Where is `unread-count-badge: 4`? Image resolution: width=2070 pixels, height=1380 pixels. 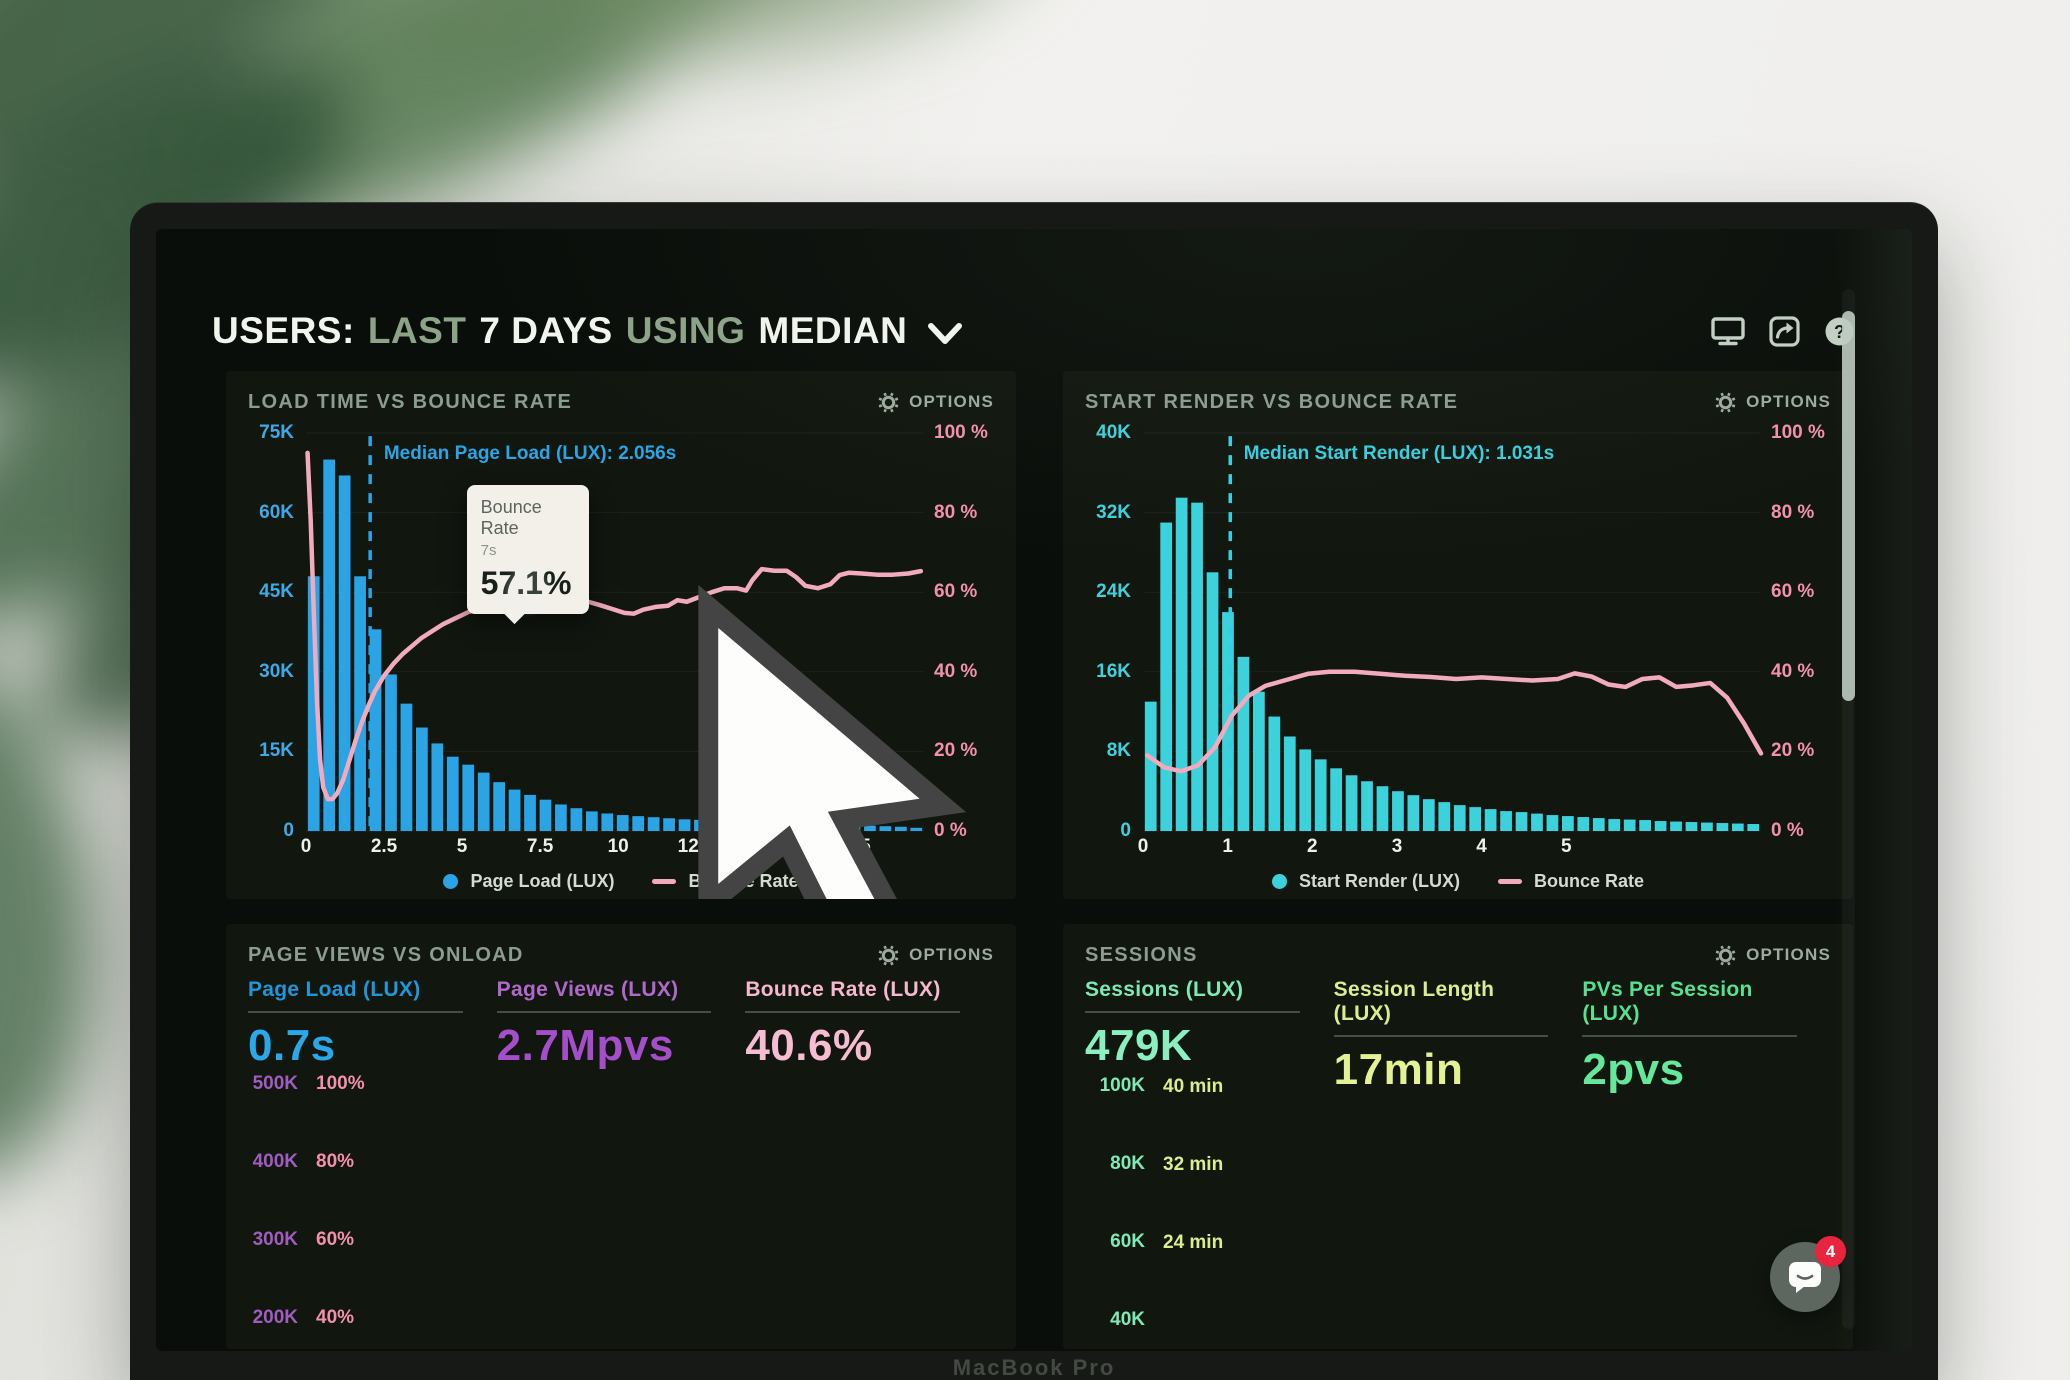
unread-count-badge: 4 is located at coordinates (1830, 1251).